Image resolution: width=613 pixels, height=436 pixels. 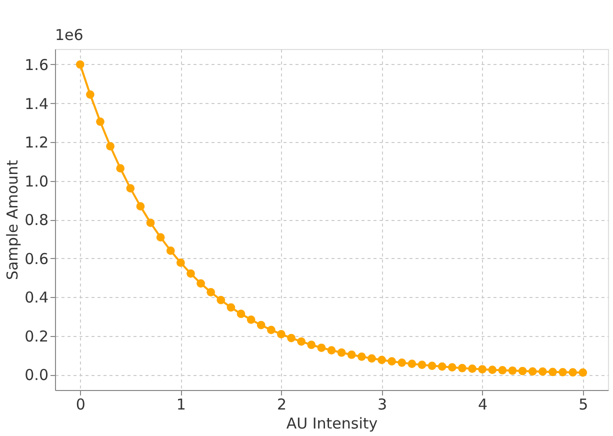 I want to click on y-tick-label: 0.2, so click(x=36, y=336).